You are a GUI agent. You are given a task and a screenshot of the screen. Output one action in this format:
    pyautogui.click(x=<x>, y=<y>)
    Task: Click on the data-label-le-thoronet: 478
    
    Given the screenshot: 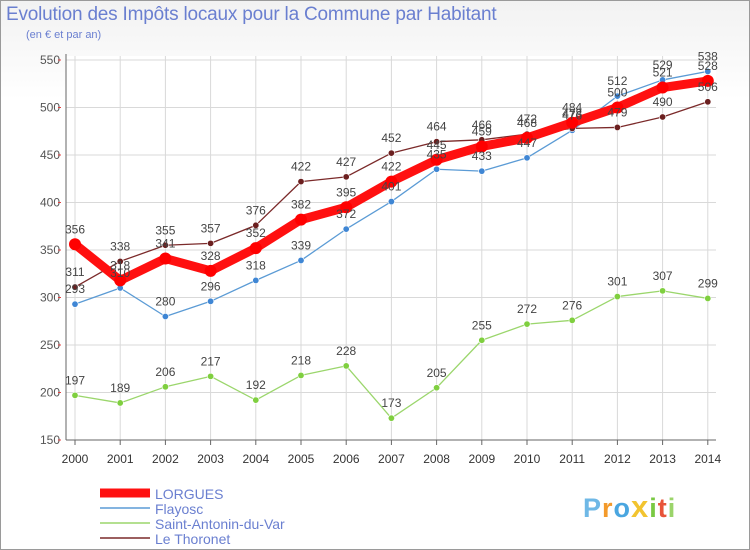 What is the action you would take?
    pyautogui.click(x=572, y=113)
    